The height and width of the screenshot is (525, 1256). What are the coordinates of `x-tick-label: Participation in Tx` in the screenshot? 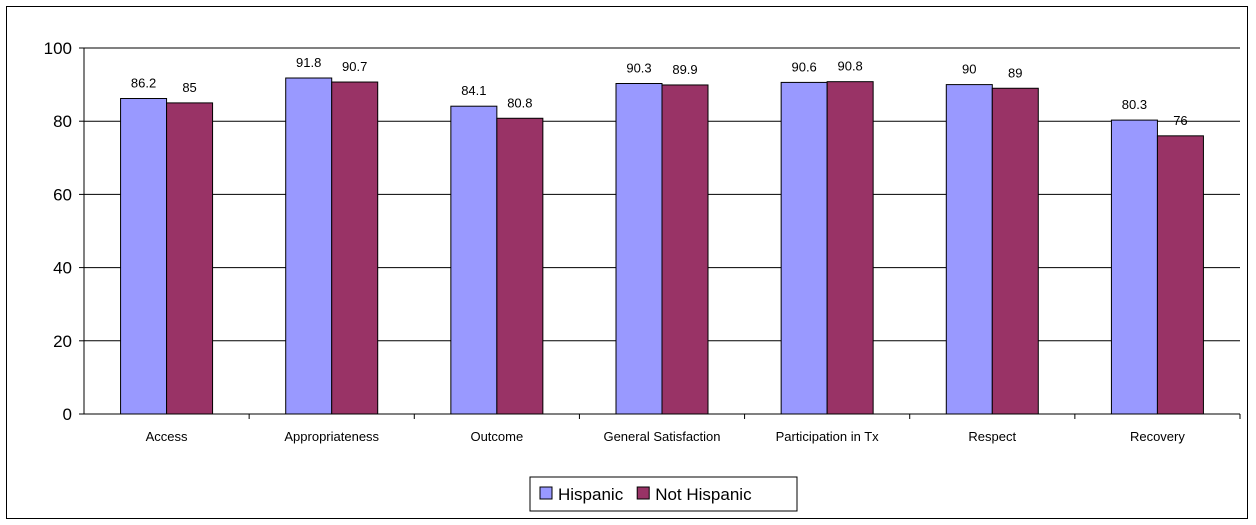 It's located at (828, 436).